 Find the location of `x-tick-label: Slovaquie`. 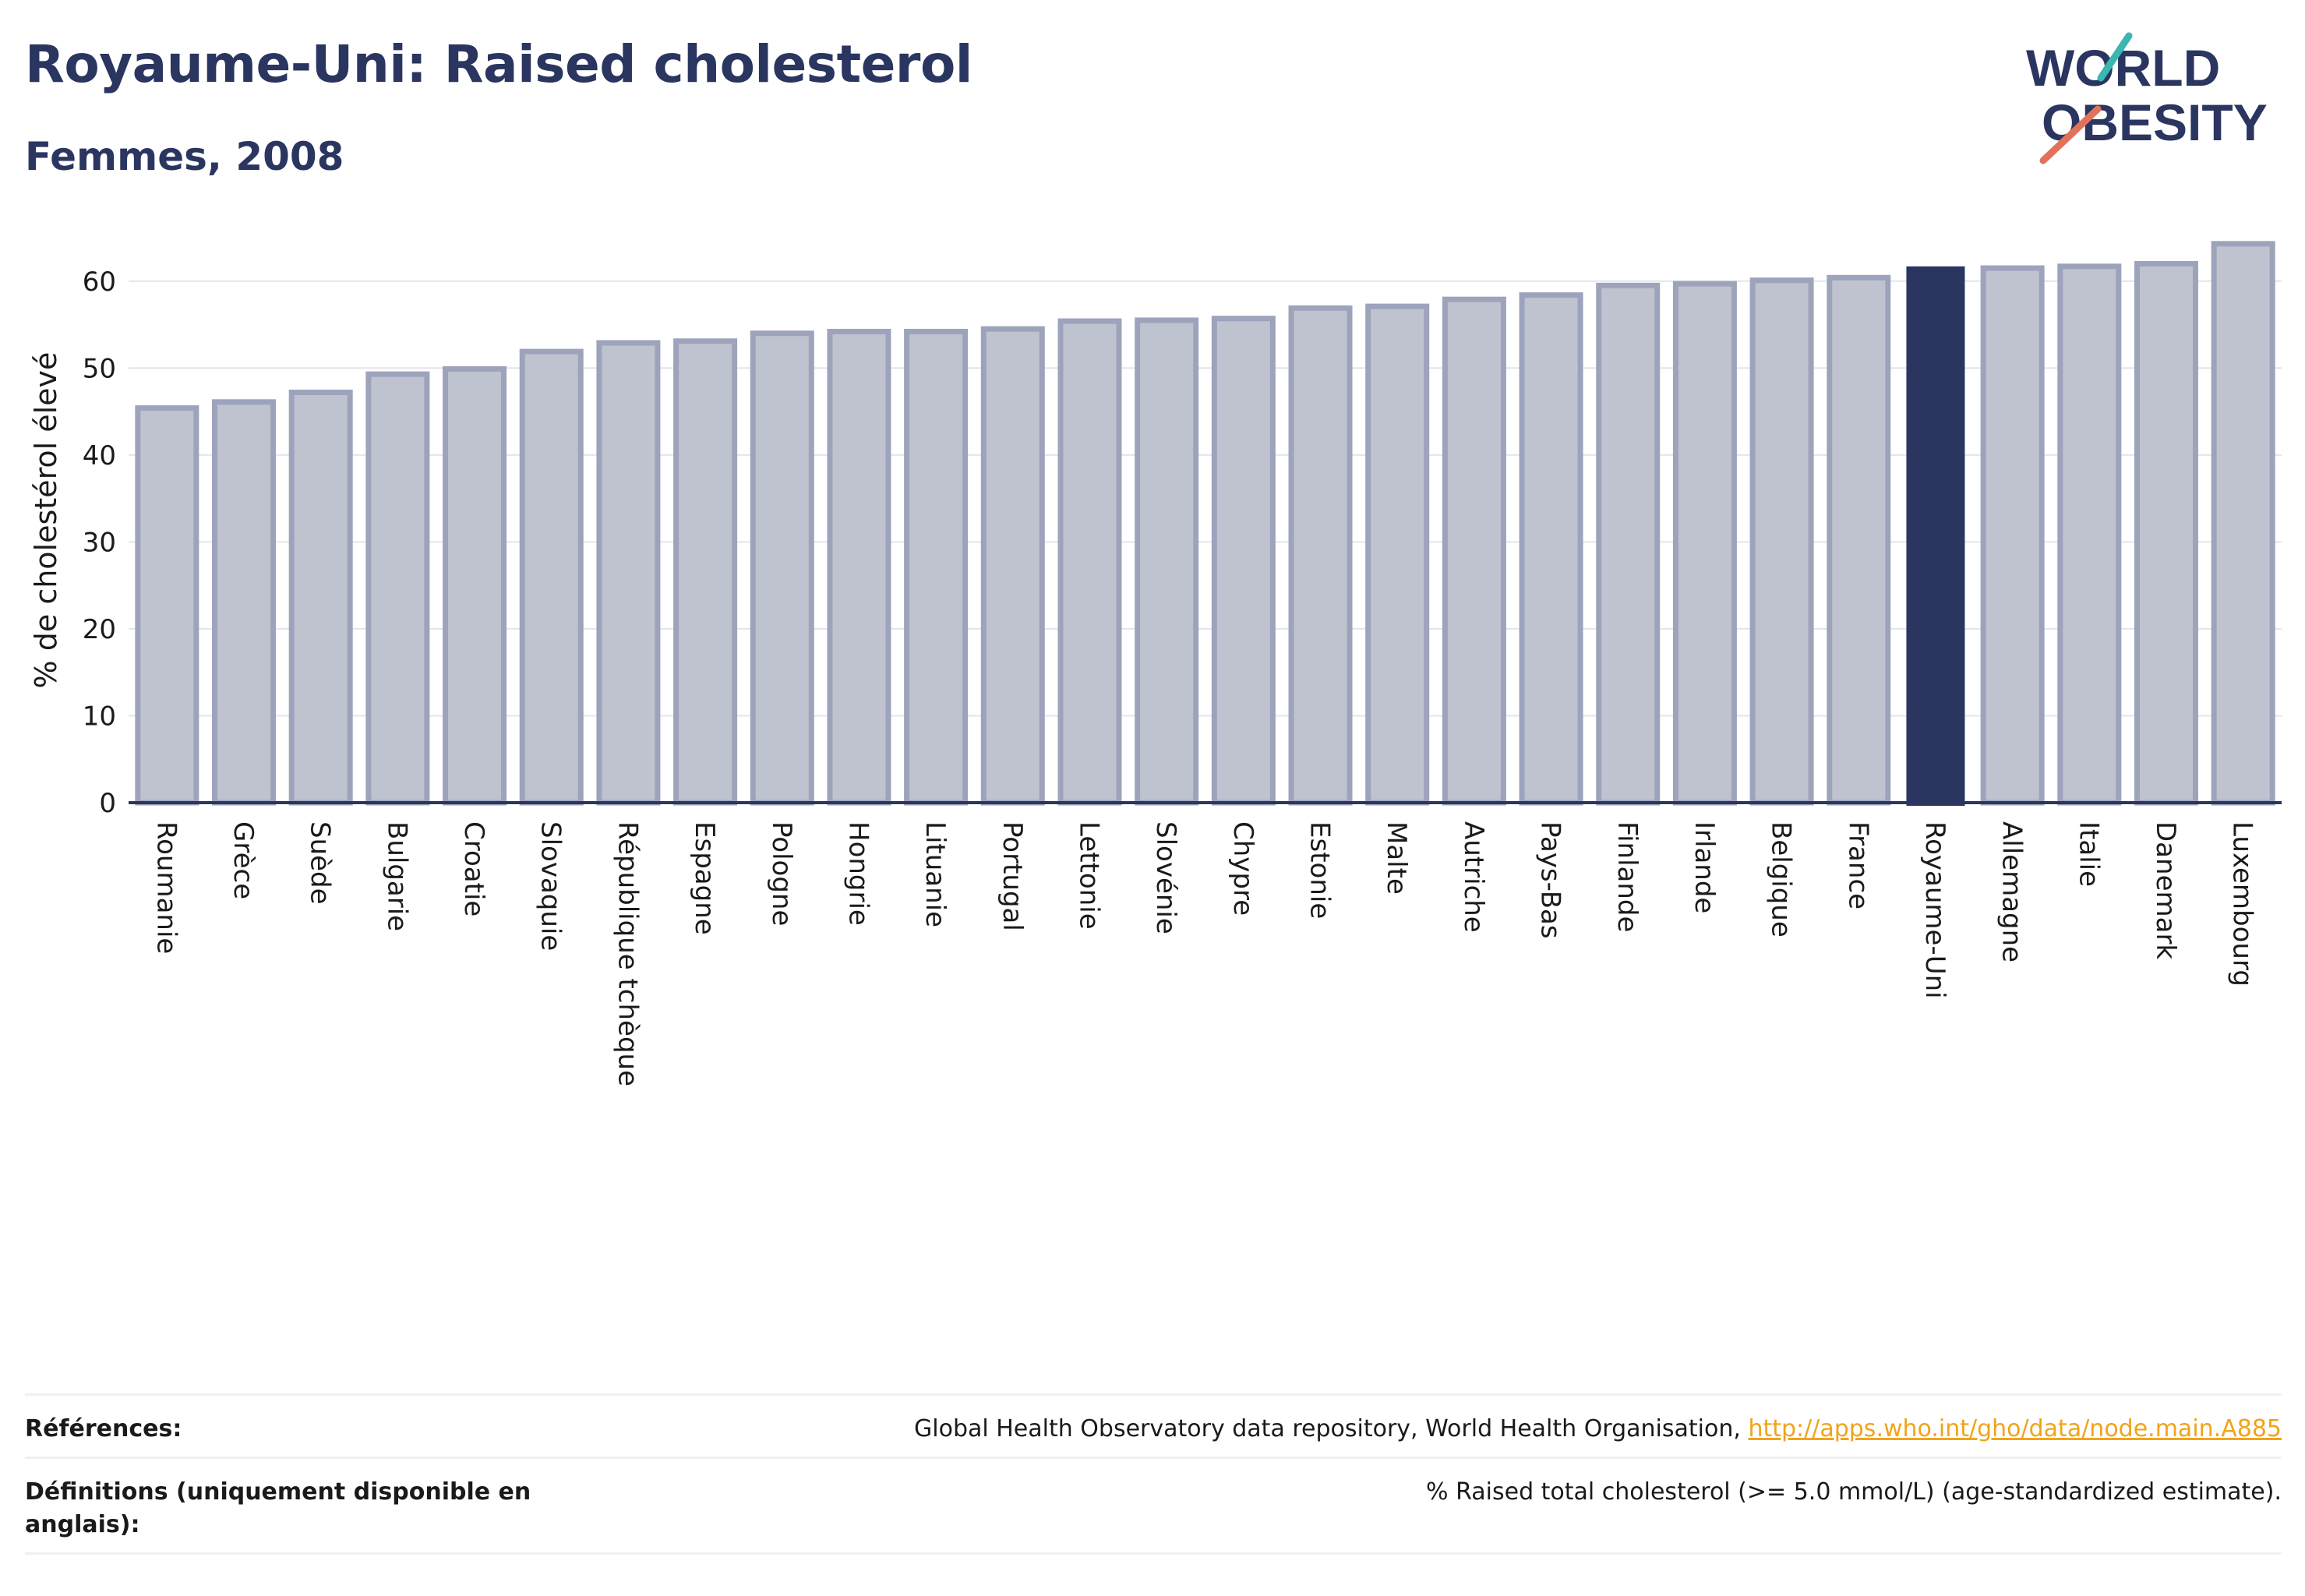

x-tick-label: Slovaquie is located at coordinates (551, 886).